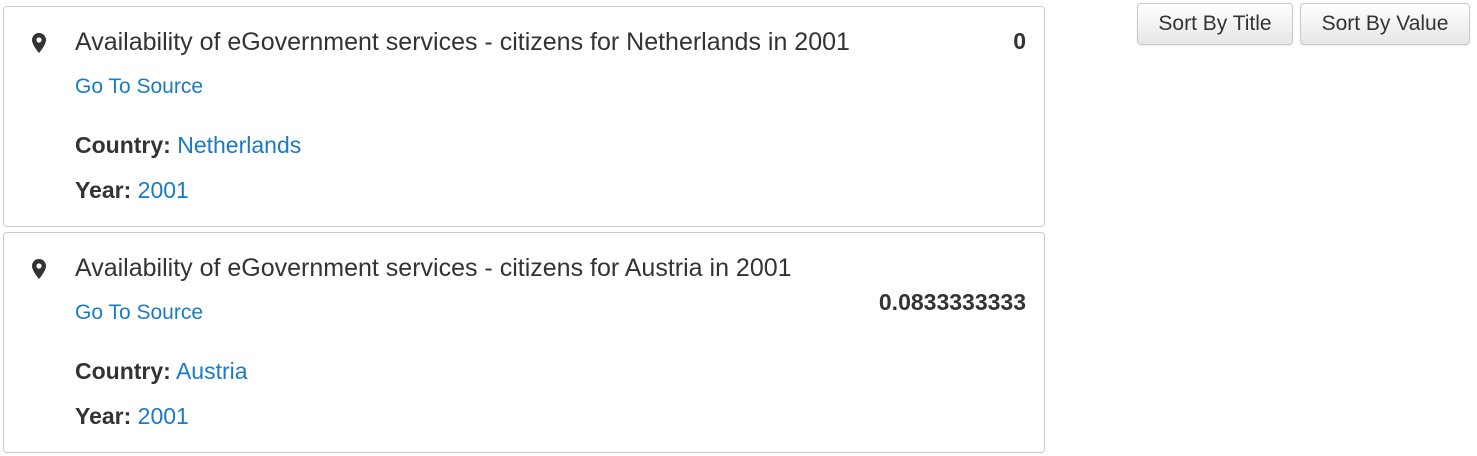 This screenshot has height=456, width=1477. What do you see at coordinates (211, 371) in the screenshot?
I see `country-link: Austria` at bounding box center [211, 371].